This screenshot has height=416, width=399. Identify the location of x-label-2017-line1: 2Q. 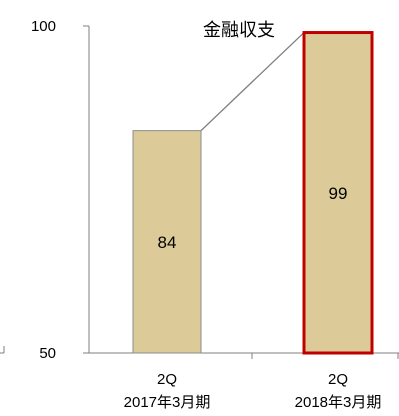
(167, 379).